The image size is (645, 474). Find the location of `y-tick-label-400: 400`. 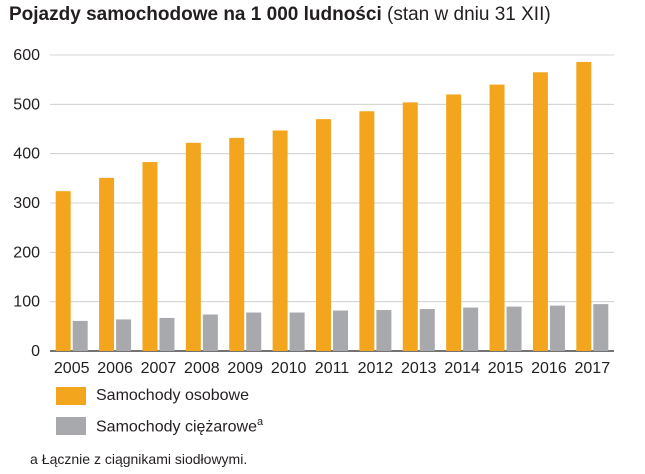

y-tick-label-400: 400 is located at coordinates (26, 154).